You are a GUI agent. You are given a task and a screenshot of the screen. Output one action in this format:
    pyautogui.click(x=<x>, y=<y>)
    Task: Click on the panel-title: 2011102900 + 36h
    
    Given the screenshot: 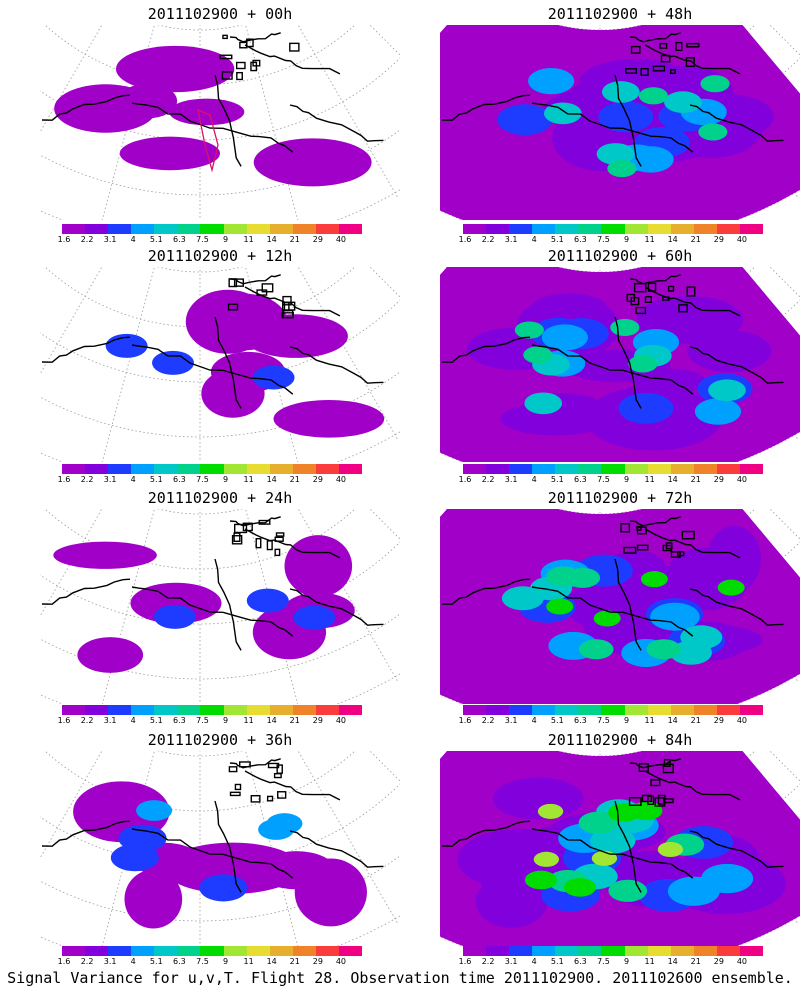 What is the action you would take?
    pyautogui.click(x=220, y=740)
    